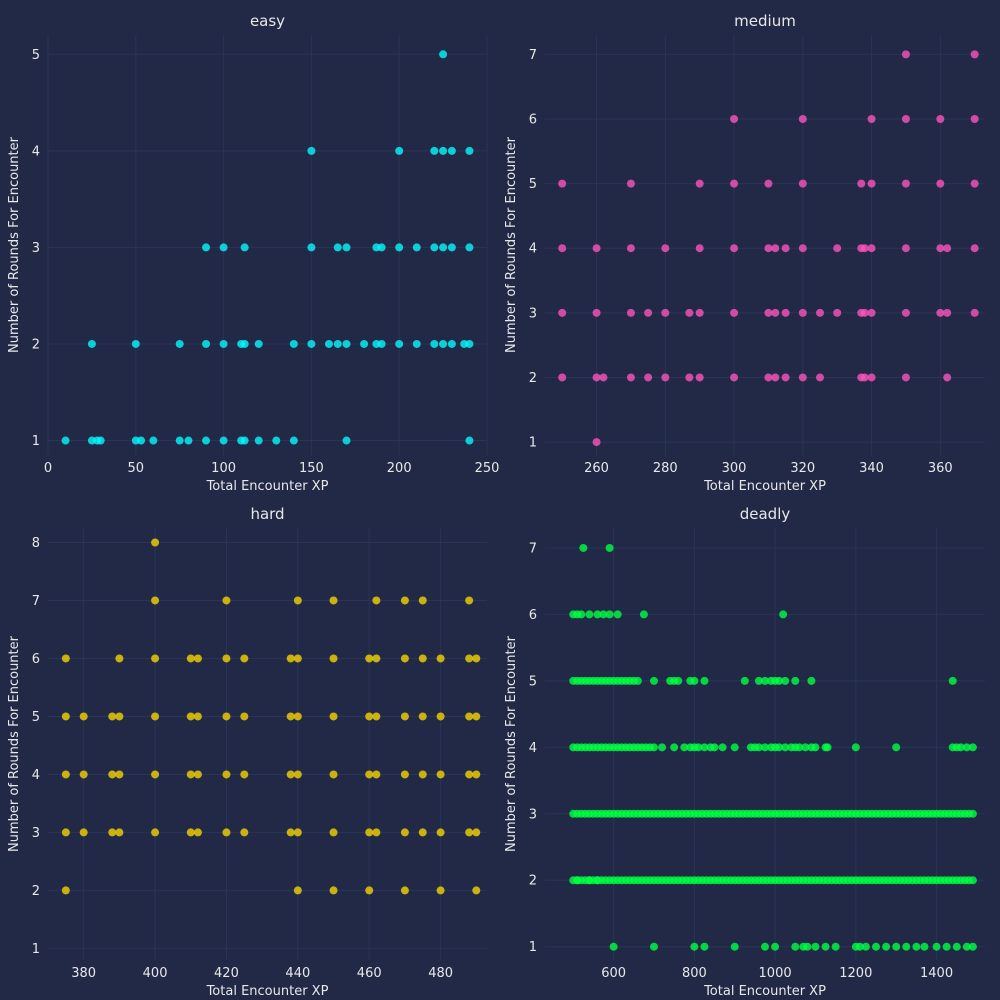 Image resolution: width=1000 pixels, height=1000 pixels. What do you see at coordinates (764, 991) in the screenshot?
I see `x-axis-label: Total Encounter XP` at bounding box center [764, 991].